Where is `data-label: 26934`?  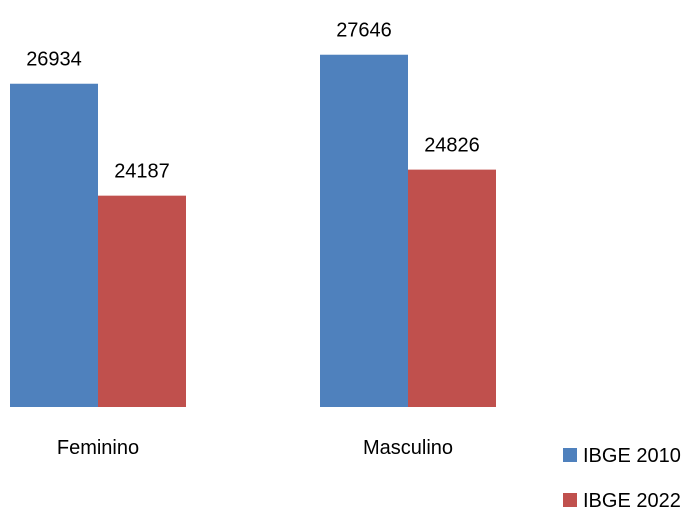 data-label: 26934 is located at coordinates (54, 60).